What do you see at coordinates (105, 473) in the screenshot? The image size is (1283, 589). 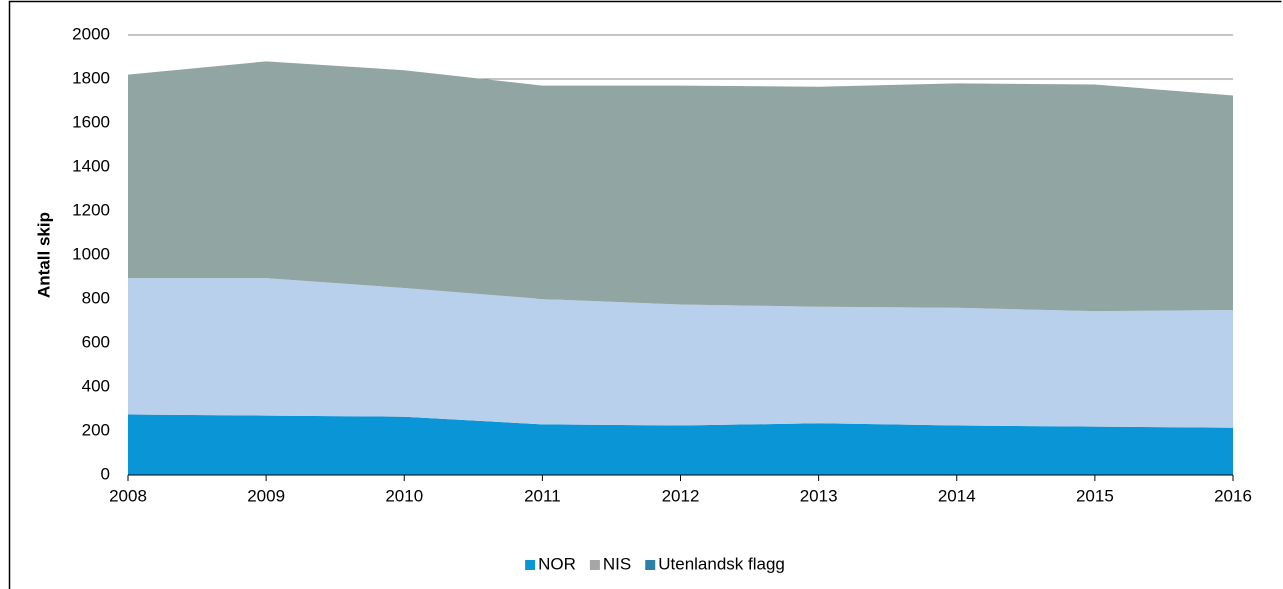 I see `y-tick-label: 0` at bounding box center [105, 473].